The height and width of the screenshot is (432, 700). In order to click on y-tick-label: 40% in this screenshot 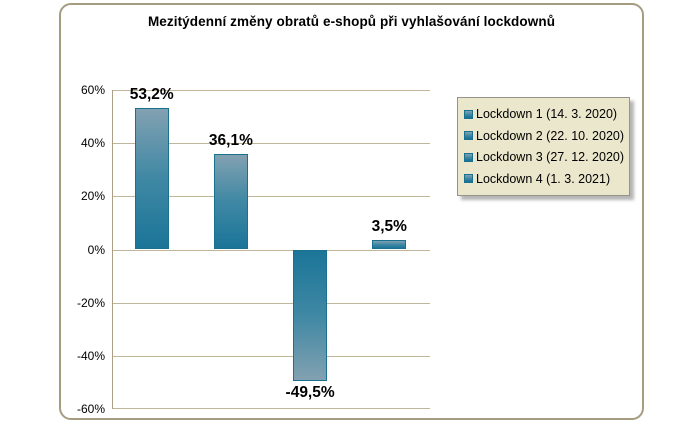, I will do `click(92, 143)`.